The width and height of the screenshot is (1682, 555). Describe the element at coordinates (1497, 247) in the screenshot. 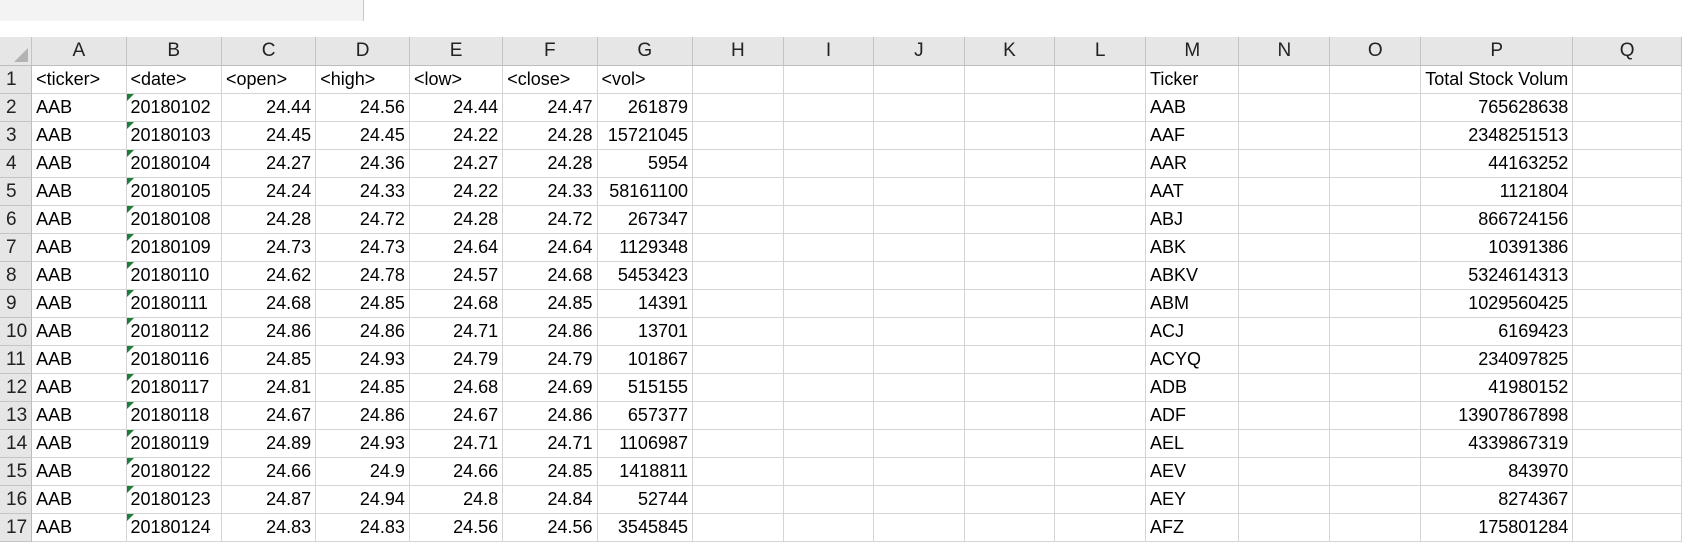

I see `cell-p: 10391386` at that location.